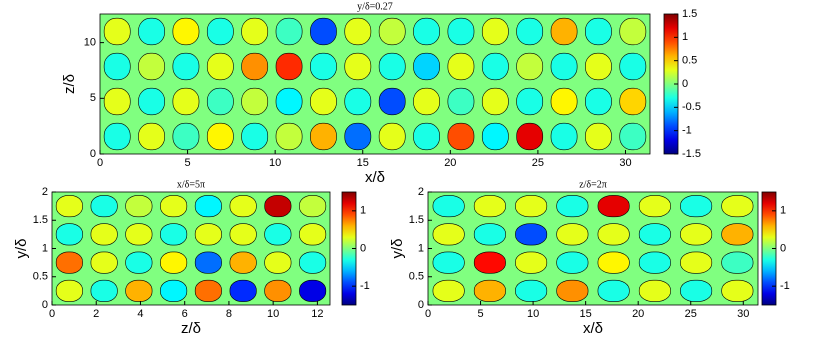 This screenshot has height=344, width=830. What do you see at coordinates (586, 314) in the screenshot?
I see `x-tick-label: 15` at bounding box center [586, 314].